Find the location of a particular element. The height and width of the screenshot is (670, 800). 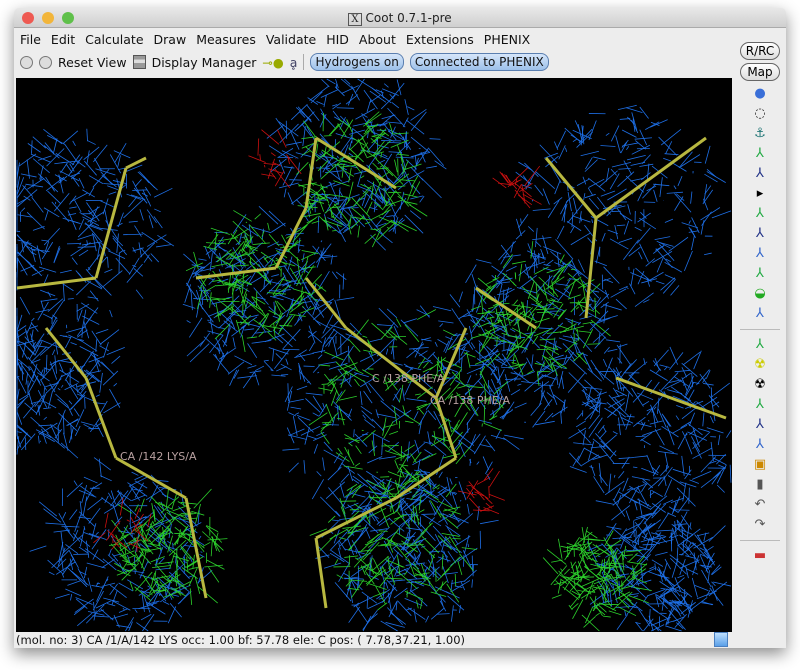

side-chain-icon: ◒ is located at coordinates (760, 293).